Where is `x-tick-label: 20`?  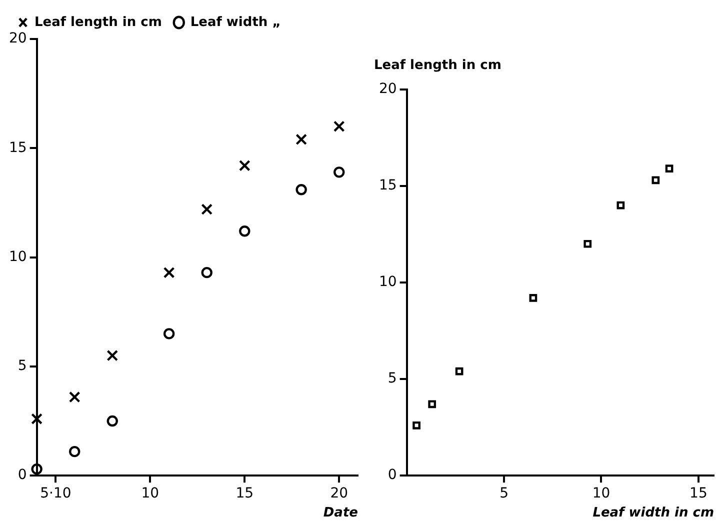
x-tick-label: 20 is located at coordinates (339, 494).